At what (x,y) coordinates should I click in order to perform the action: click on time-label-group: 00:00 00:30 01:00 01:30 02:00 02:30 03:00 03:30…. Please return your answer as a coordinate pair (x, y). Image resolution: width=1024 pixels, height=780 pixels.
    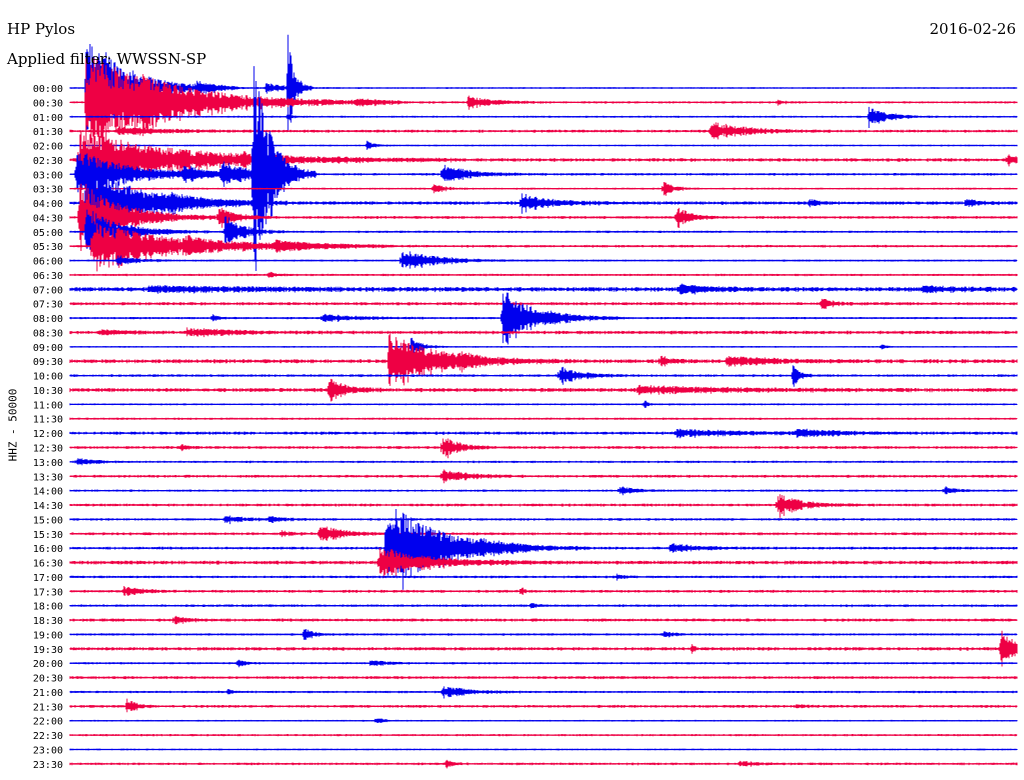
    Looking at the image, I should click on (48, 427).